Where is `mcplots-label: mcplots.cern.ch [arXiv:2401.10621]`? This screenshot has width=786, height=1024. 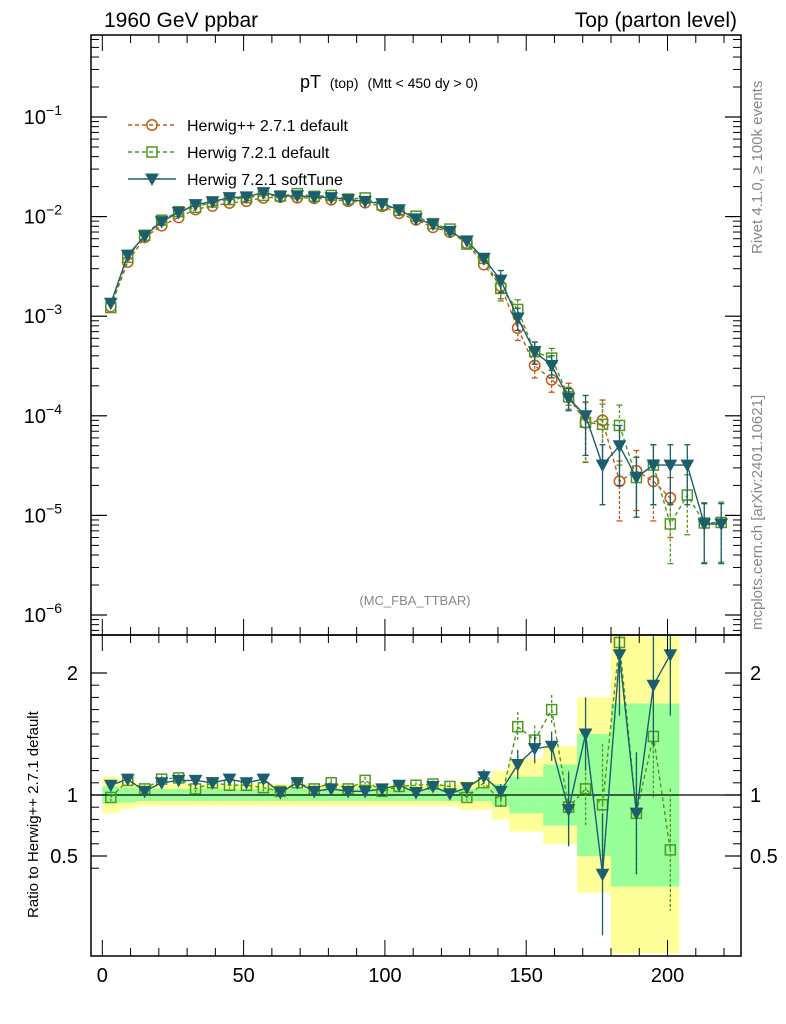
mcplots-label: mcplots.cern.ch [arXiv:2401.10621] is located at coordinates (757, 512).